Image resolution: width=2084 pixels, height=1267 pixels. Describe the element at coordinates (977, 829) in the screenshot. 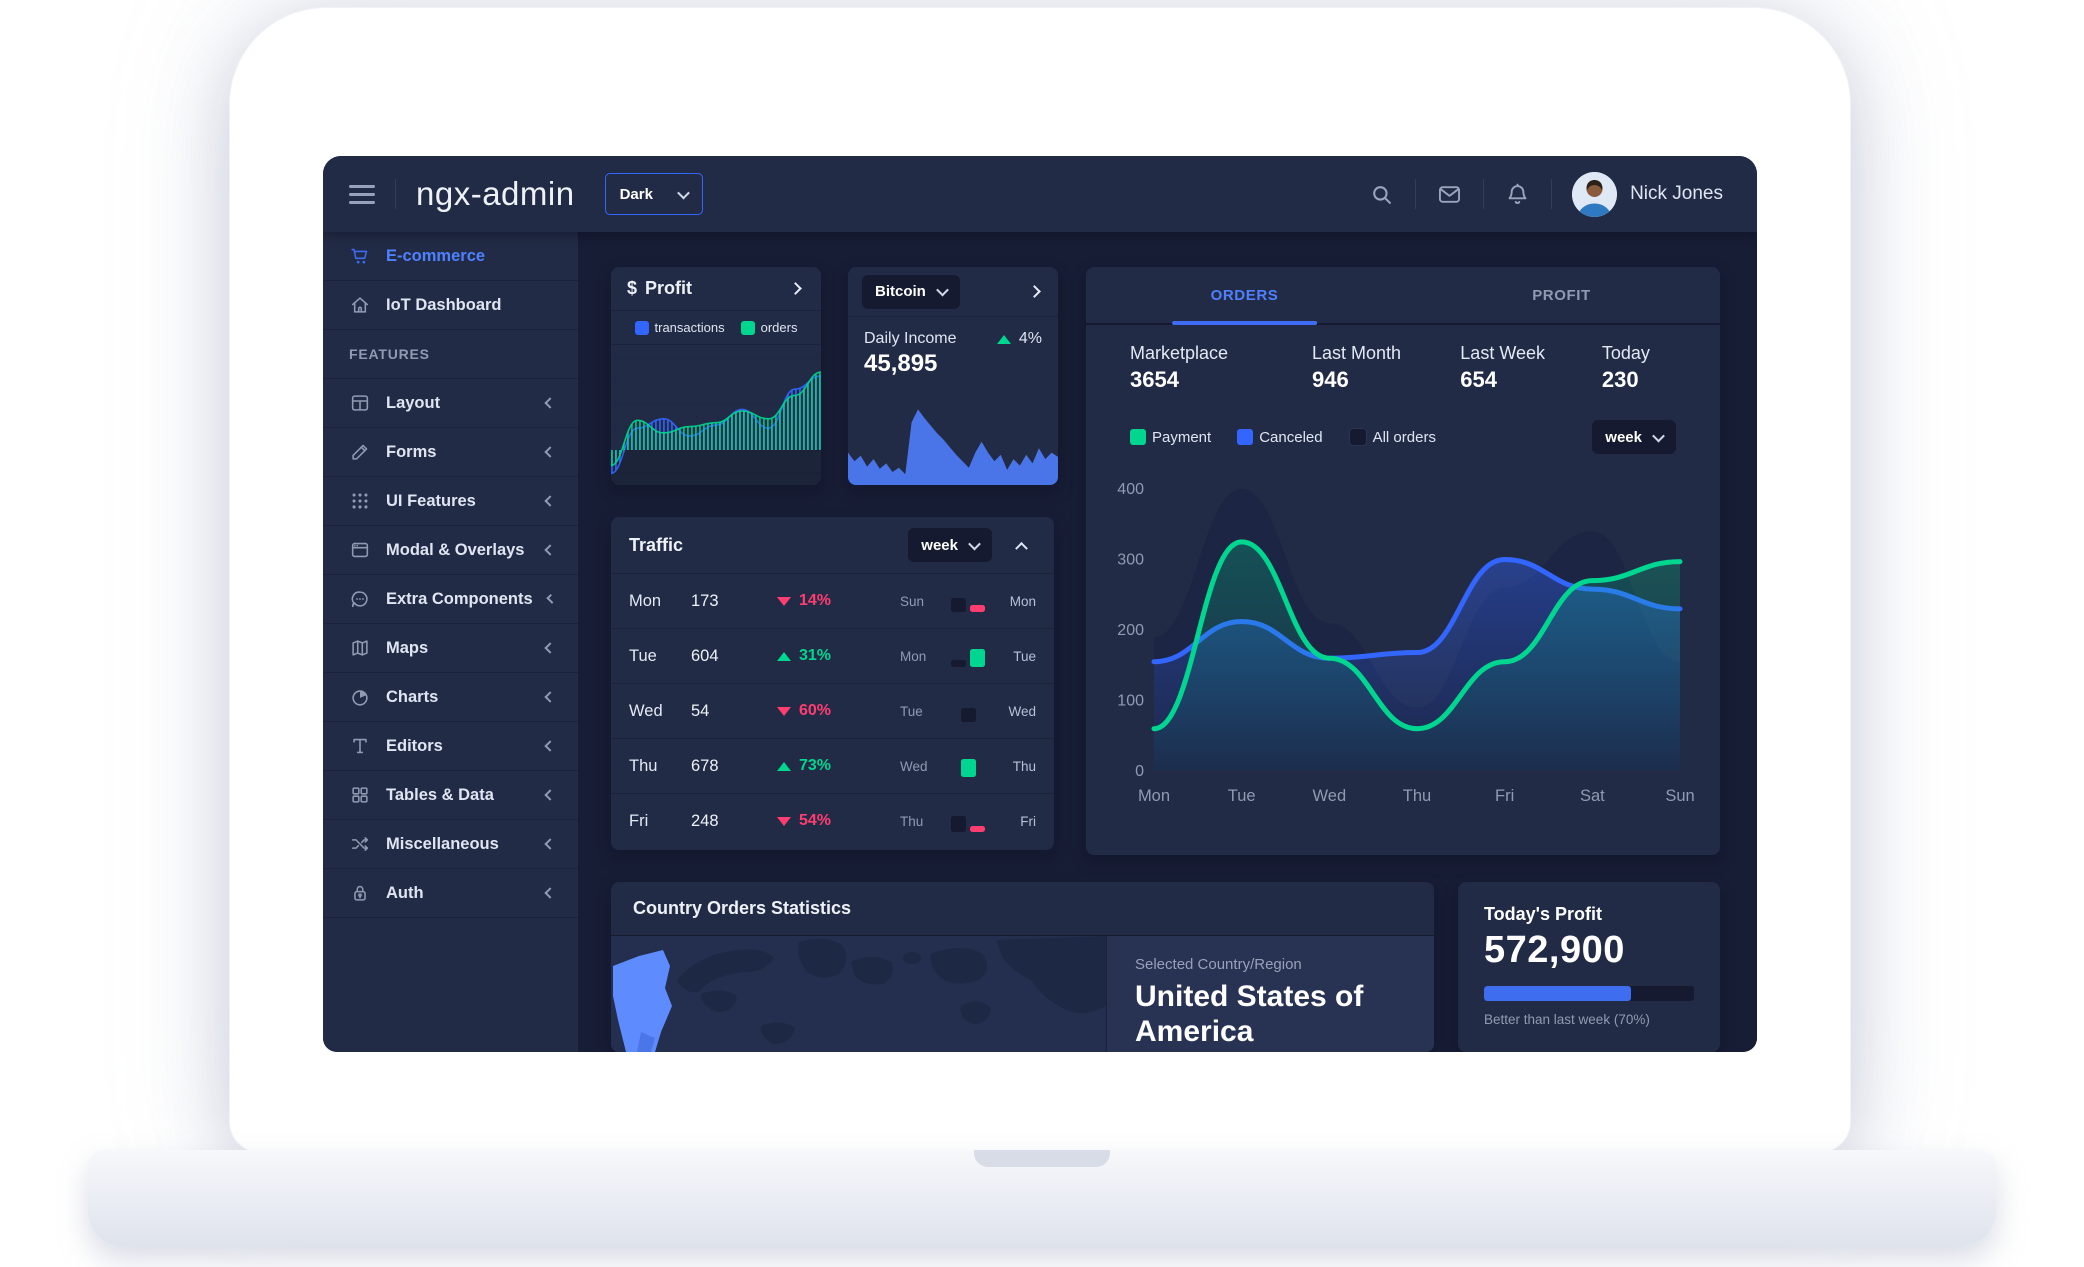

I see `current-day-bar` at that location.